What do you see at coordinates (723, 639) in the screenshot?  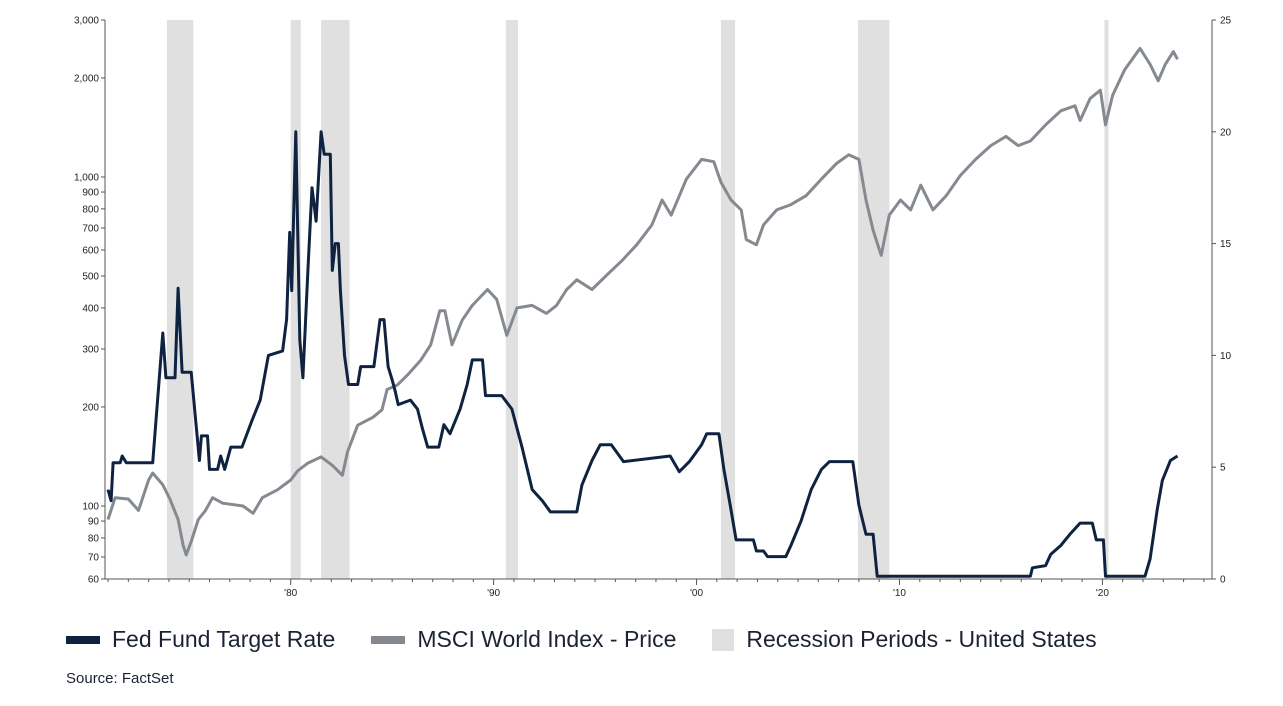 I see `legend-swatch-recession` at bounding box center [723, 639].